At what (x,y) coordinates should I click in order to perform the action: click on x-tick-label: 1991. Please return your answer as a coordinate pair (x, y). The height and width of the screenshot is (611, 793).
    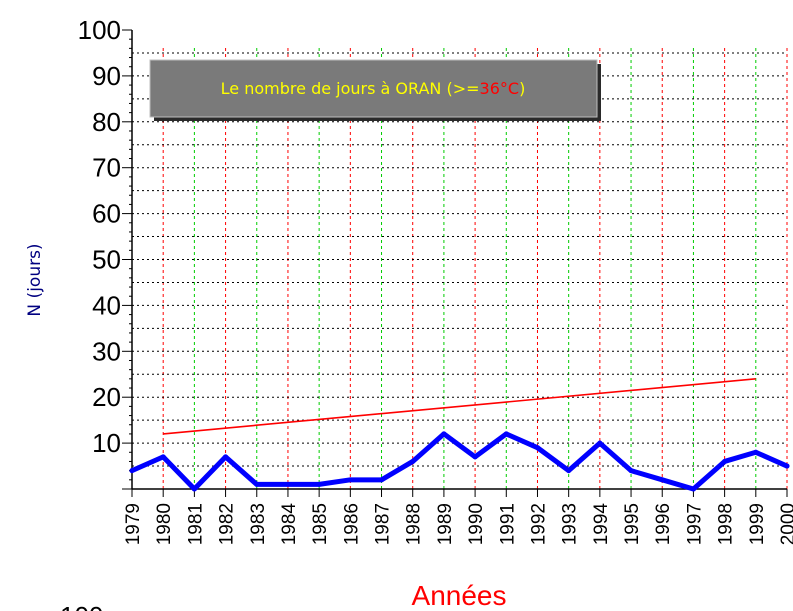
    Looking at the image, I should click on (507, 524).